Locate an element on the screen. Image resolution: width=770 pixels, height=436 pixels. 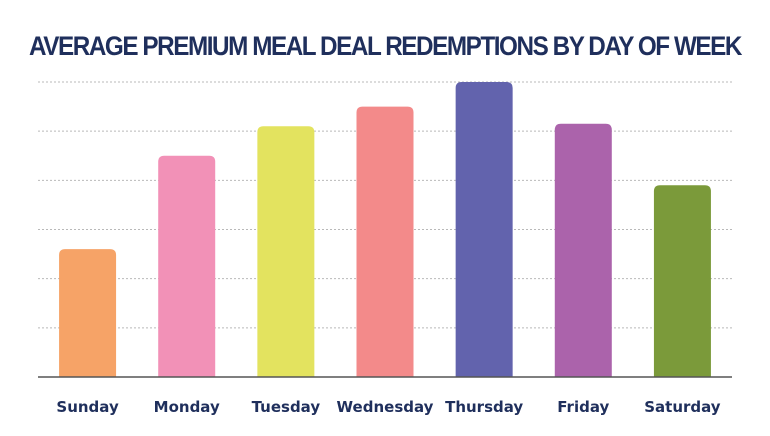
bar-sunday is located at coordinates (88, 313).